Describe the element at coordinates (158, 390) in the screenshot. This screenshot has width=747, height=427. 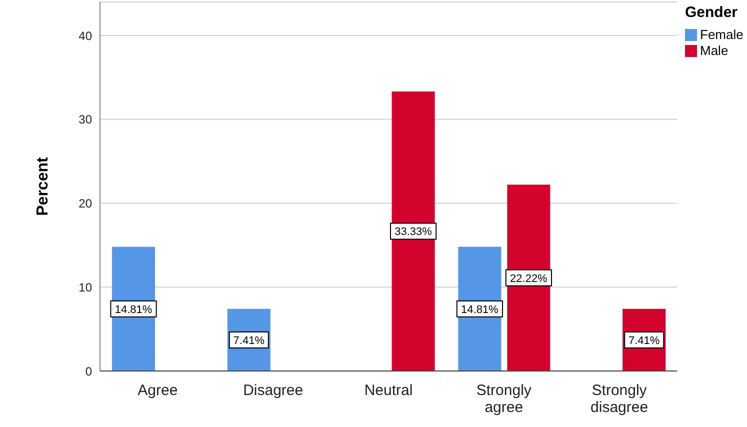
I see `x-tick-label: Agree` at that location.